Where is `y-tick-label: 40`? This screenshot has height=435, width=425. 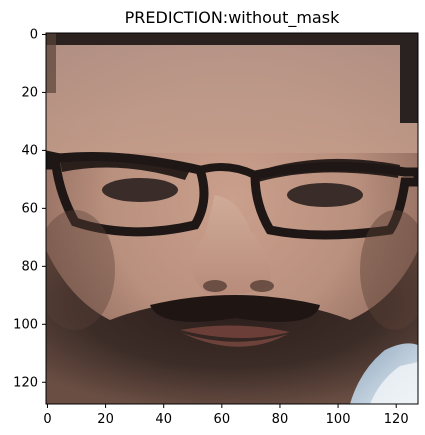 y-tick-label: 40 is located at coordinates (29, 150).